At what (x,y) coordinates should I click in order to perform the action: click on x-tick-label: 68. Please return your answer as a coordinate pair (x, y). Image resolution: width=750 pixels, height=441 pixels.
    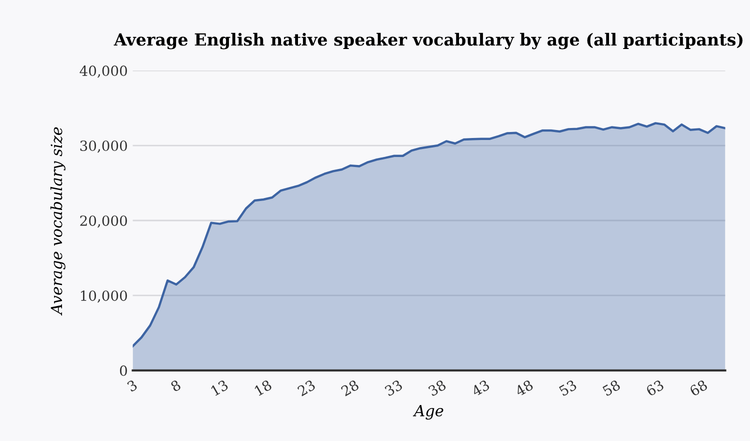
    Looking at the image, I should click on (698, 387).